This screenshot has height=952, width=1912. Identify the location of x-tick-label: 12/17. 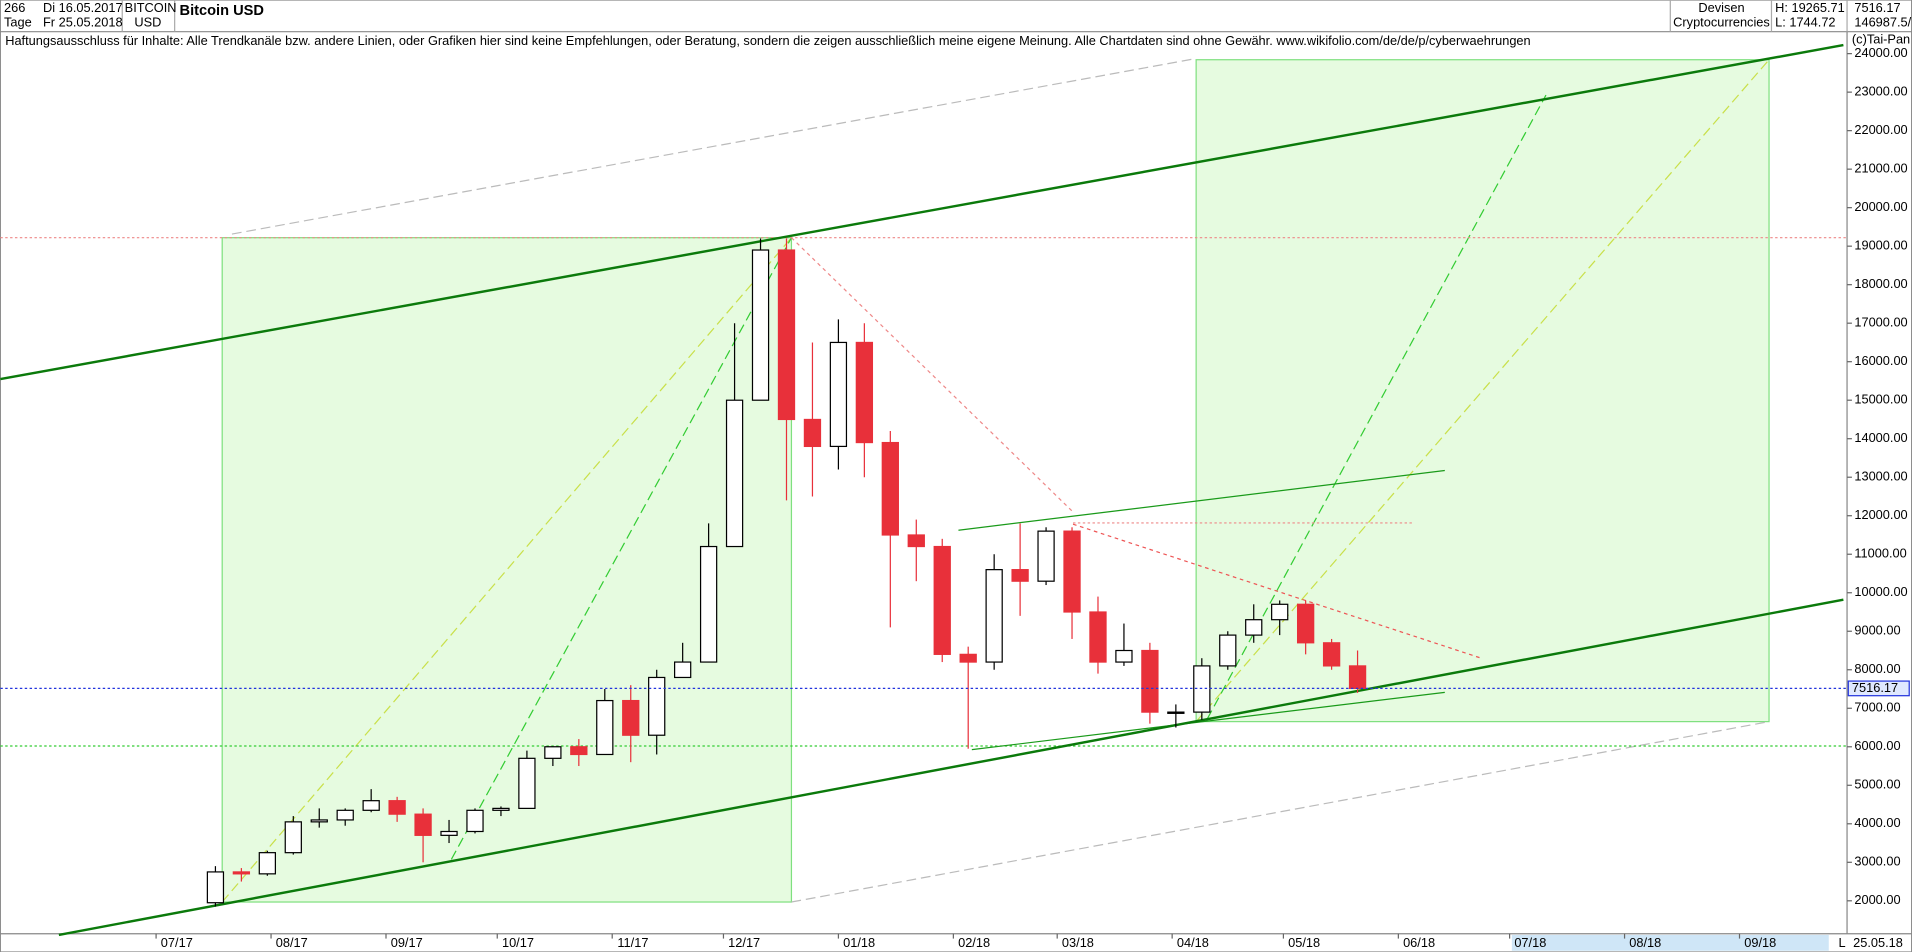
(744, 942).